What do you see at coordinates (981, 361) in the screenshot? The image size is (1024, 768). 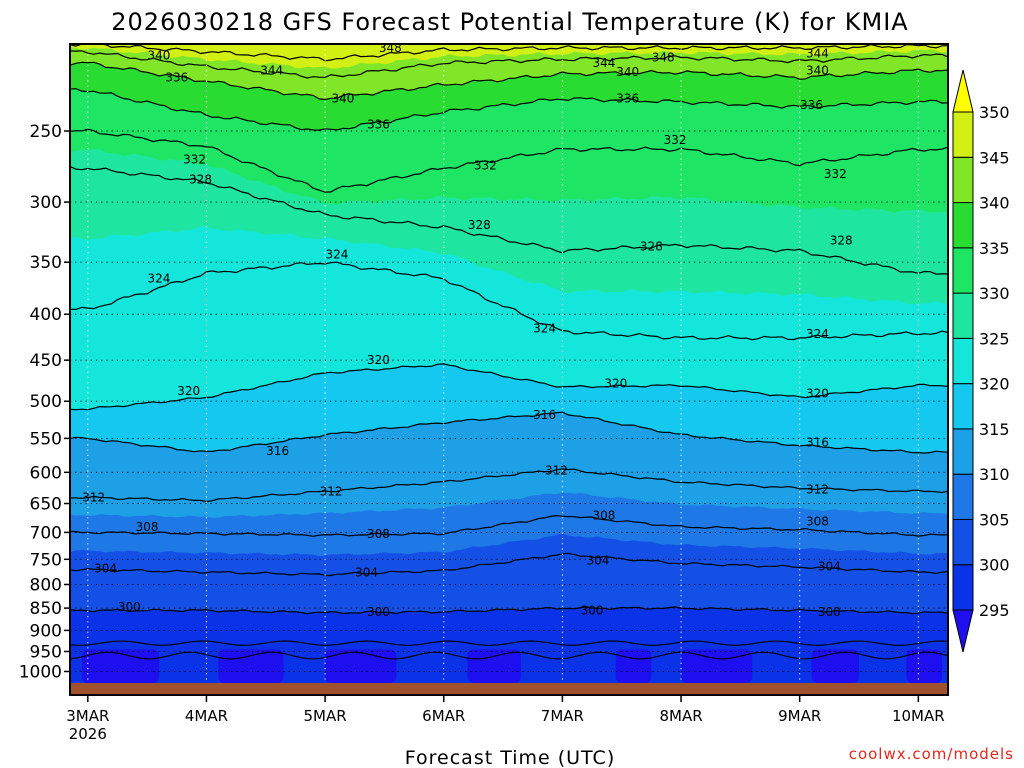 I see `colorbar: 295 300 305 310 315 320 325 330 335 340 345 350` at bounding box center [981, 361].